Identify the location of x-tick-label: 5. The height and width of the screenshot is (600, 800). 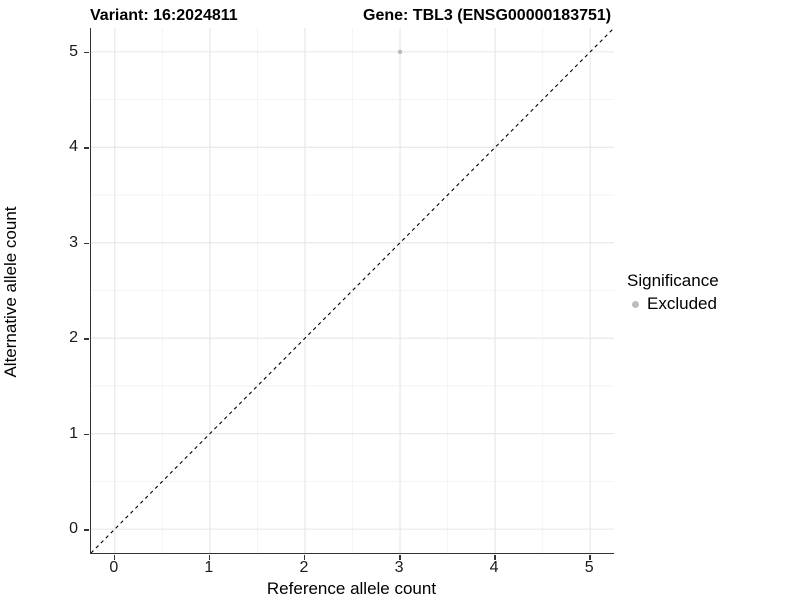
(589, 567).